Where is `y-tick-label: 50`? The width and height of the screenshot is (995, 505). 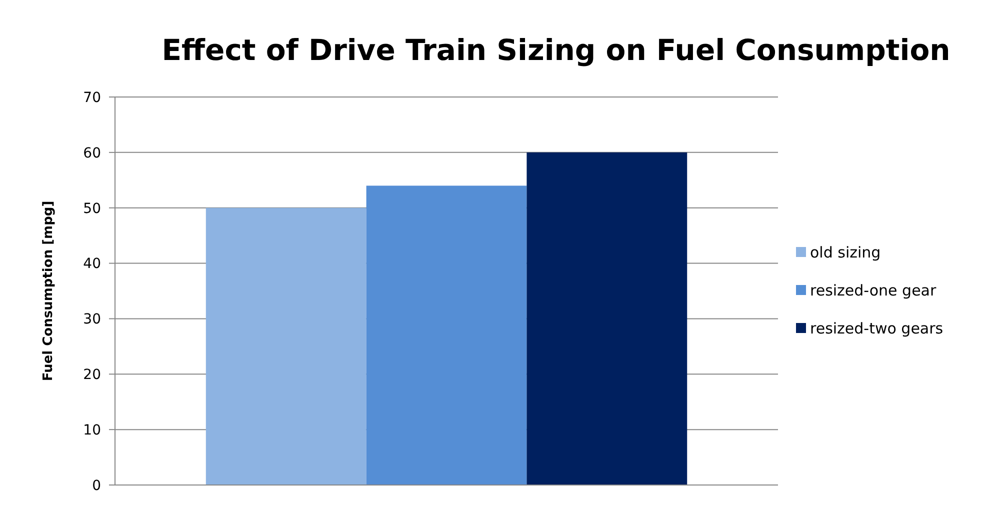
y-tick-label: 50 is located at coordinates (92, 208).